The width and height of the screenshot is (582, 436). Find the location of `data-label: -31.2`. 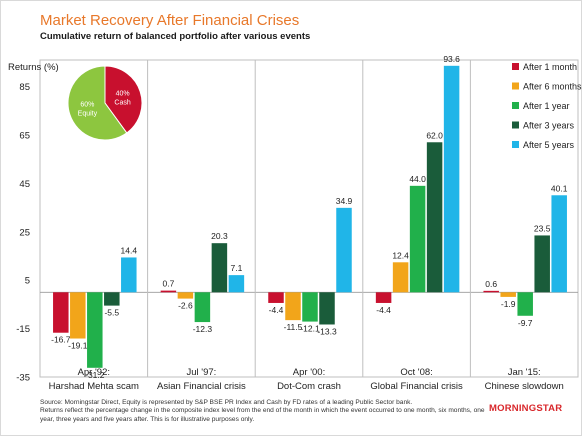

data-label: -31.2 is located at coordinates (95, 375).